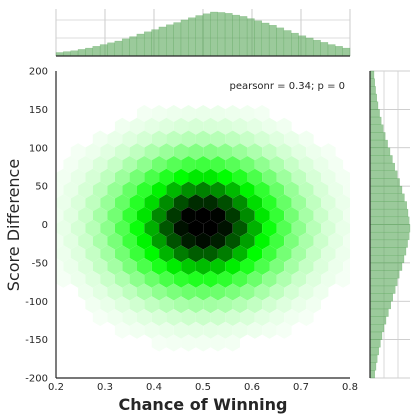 Image resolution: width=420 pixels, height=420 pixels. I want to click on marginal-histogram-x, so click(203, 32).